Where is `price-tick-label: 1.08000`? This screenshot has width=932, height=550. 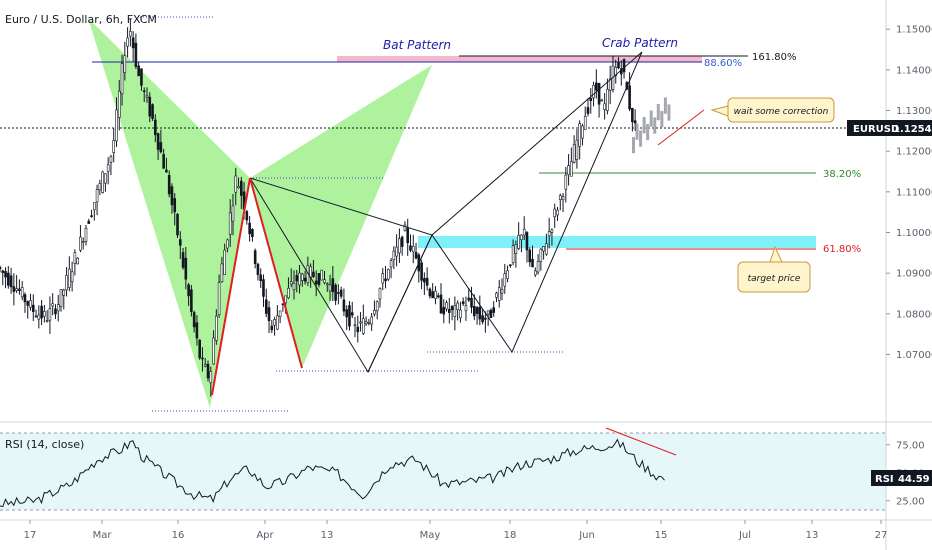 price-tick-label: 1.08000 is located at coordinates (914, 314).